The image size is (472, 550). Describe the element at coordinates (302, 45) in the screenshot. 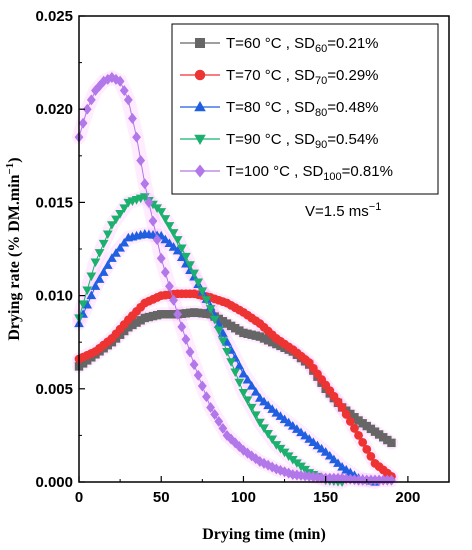

I see `legend-entry-60: T=60 °C , SD60=0.21%` at that location.